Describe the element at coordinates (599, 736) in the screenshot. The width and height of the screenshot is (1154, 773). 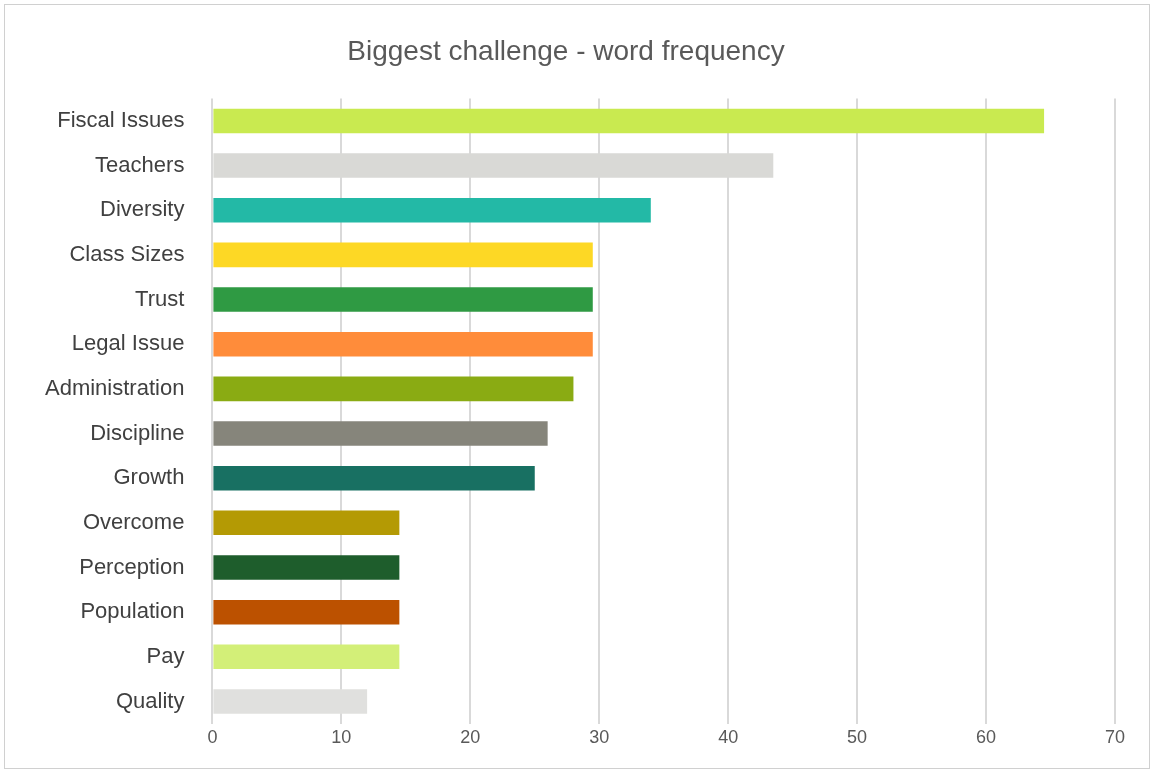
I see `x-tick-label: 30` at that location.